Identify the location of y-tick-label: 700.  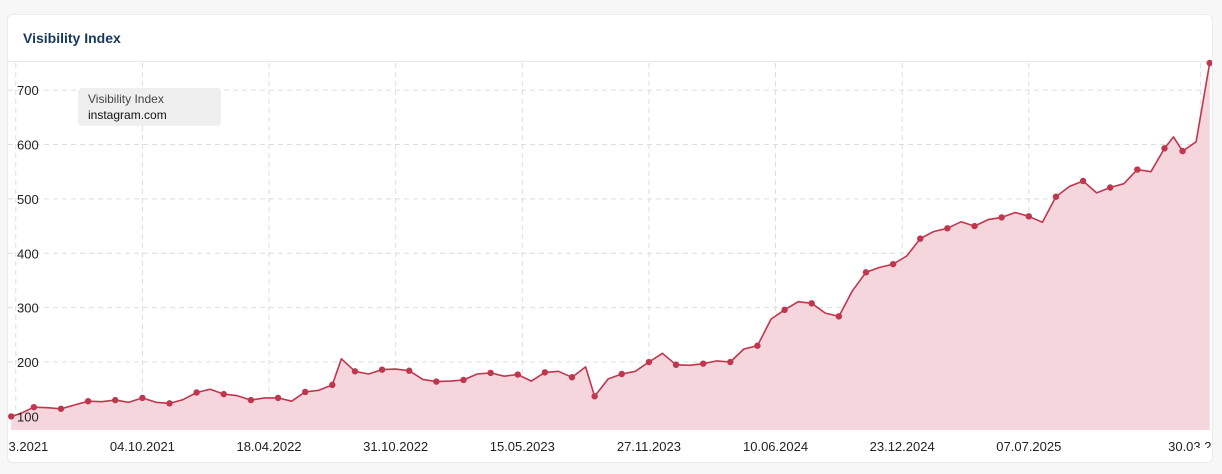
(28, 90).